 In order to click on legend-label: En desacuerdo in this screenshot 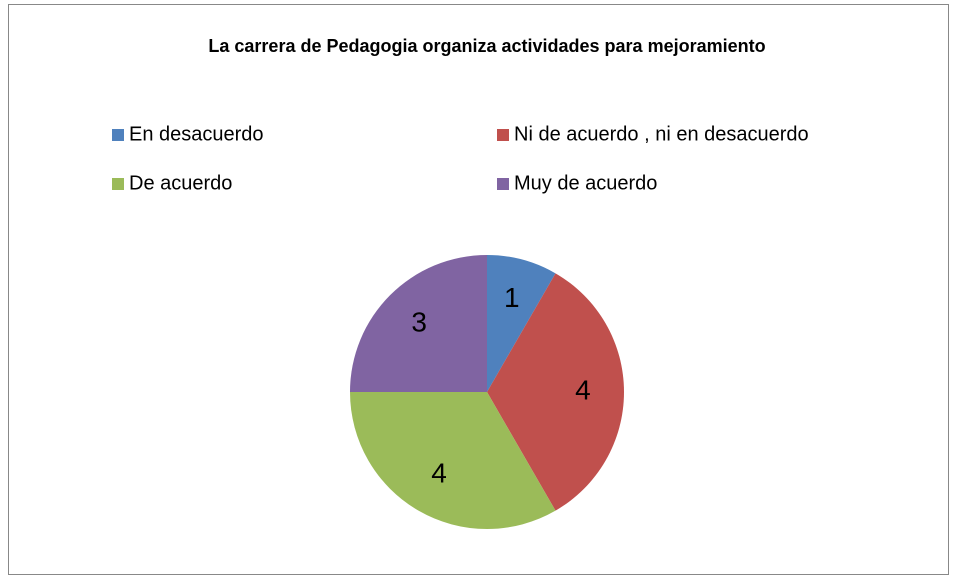, I will do `click(196, 134)`.